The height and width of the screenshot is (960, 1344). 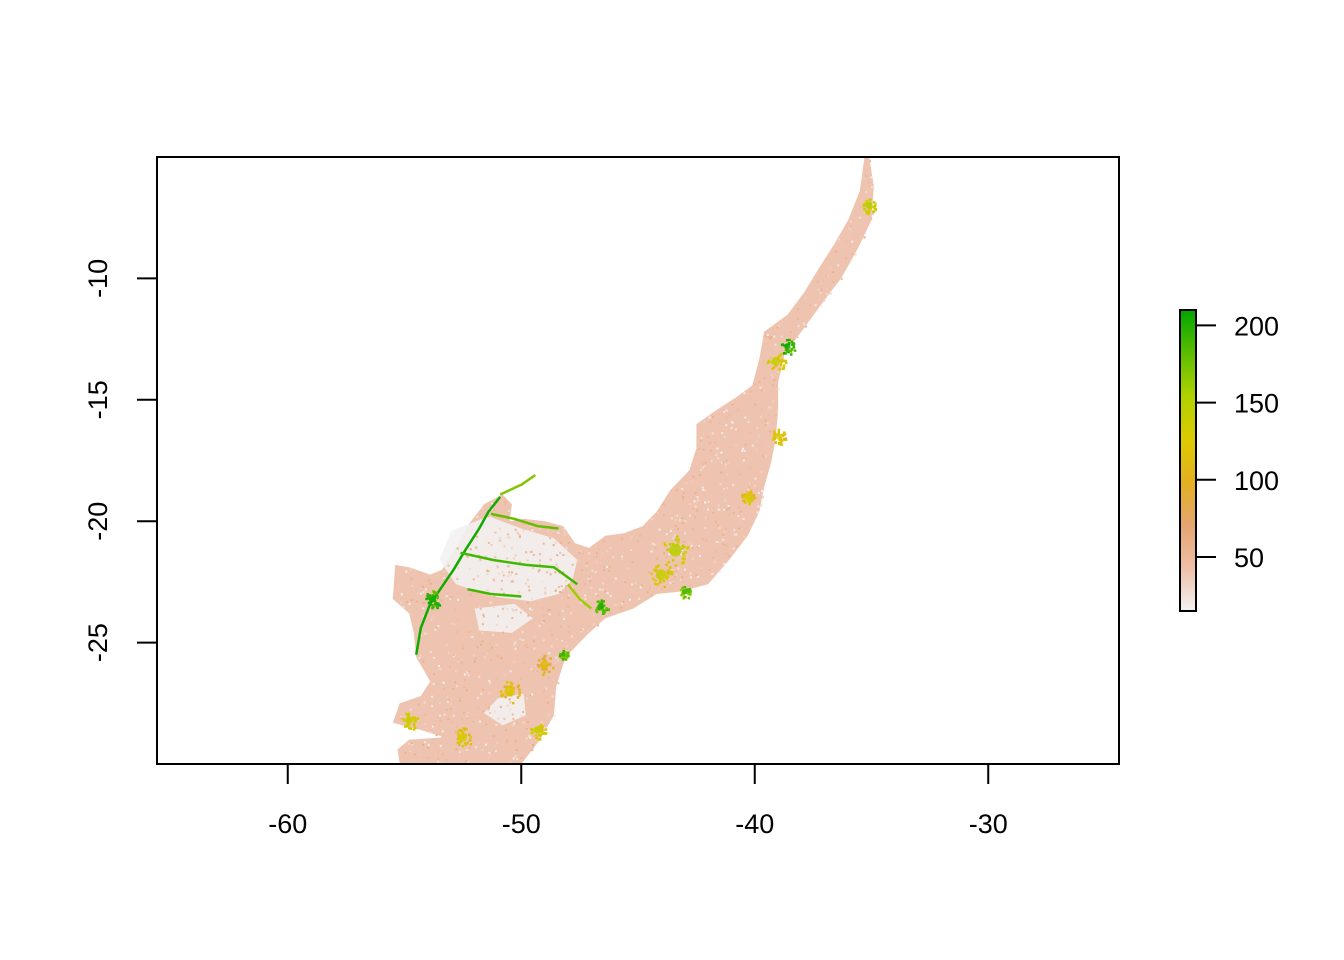 What do you see at coordinates (1249, 558) in the screenshot?
I see `colorbar-tick-label: 50` at bounding box center [1249, 558].